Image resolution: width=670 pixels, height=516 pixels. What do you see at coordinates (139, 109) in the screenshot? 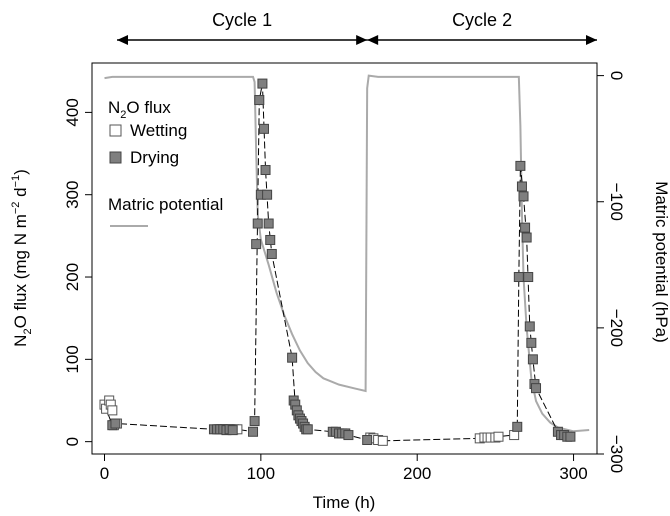
I see `legend-title: N2O flux` at bounding box center [139, 109].